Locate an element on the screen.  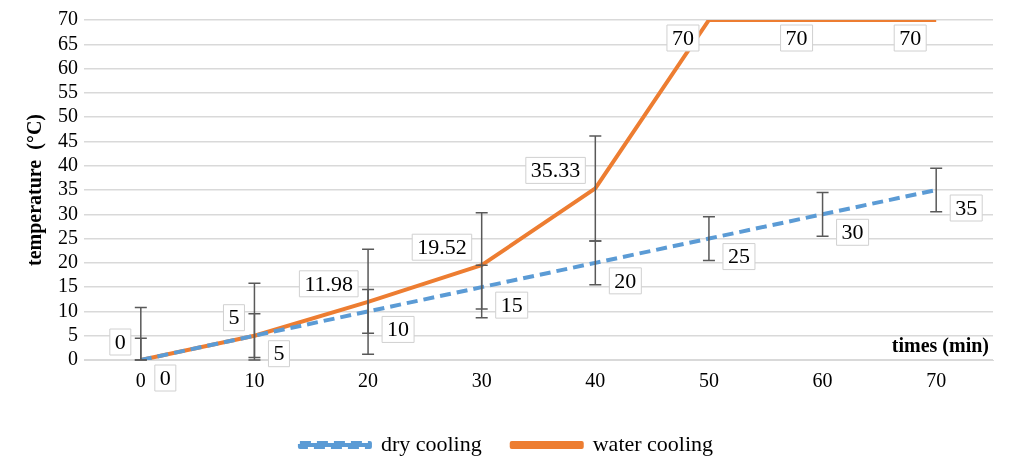
y-tick-label: 45 is located at coordinates (68, 139).